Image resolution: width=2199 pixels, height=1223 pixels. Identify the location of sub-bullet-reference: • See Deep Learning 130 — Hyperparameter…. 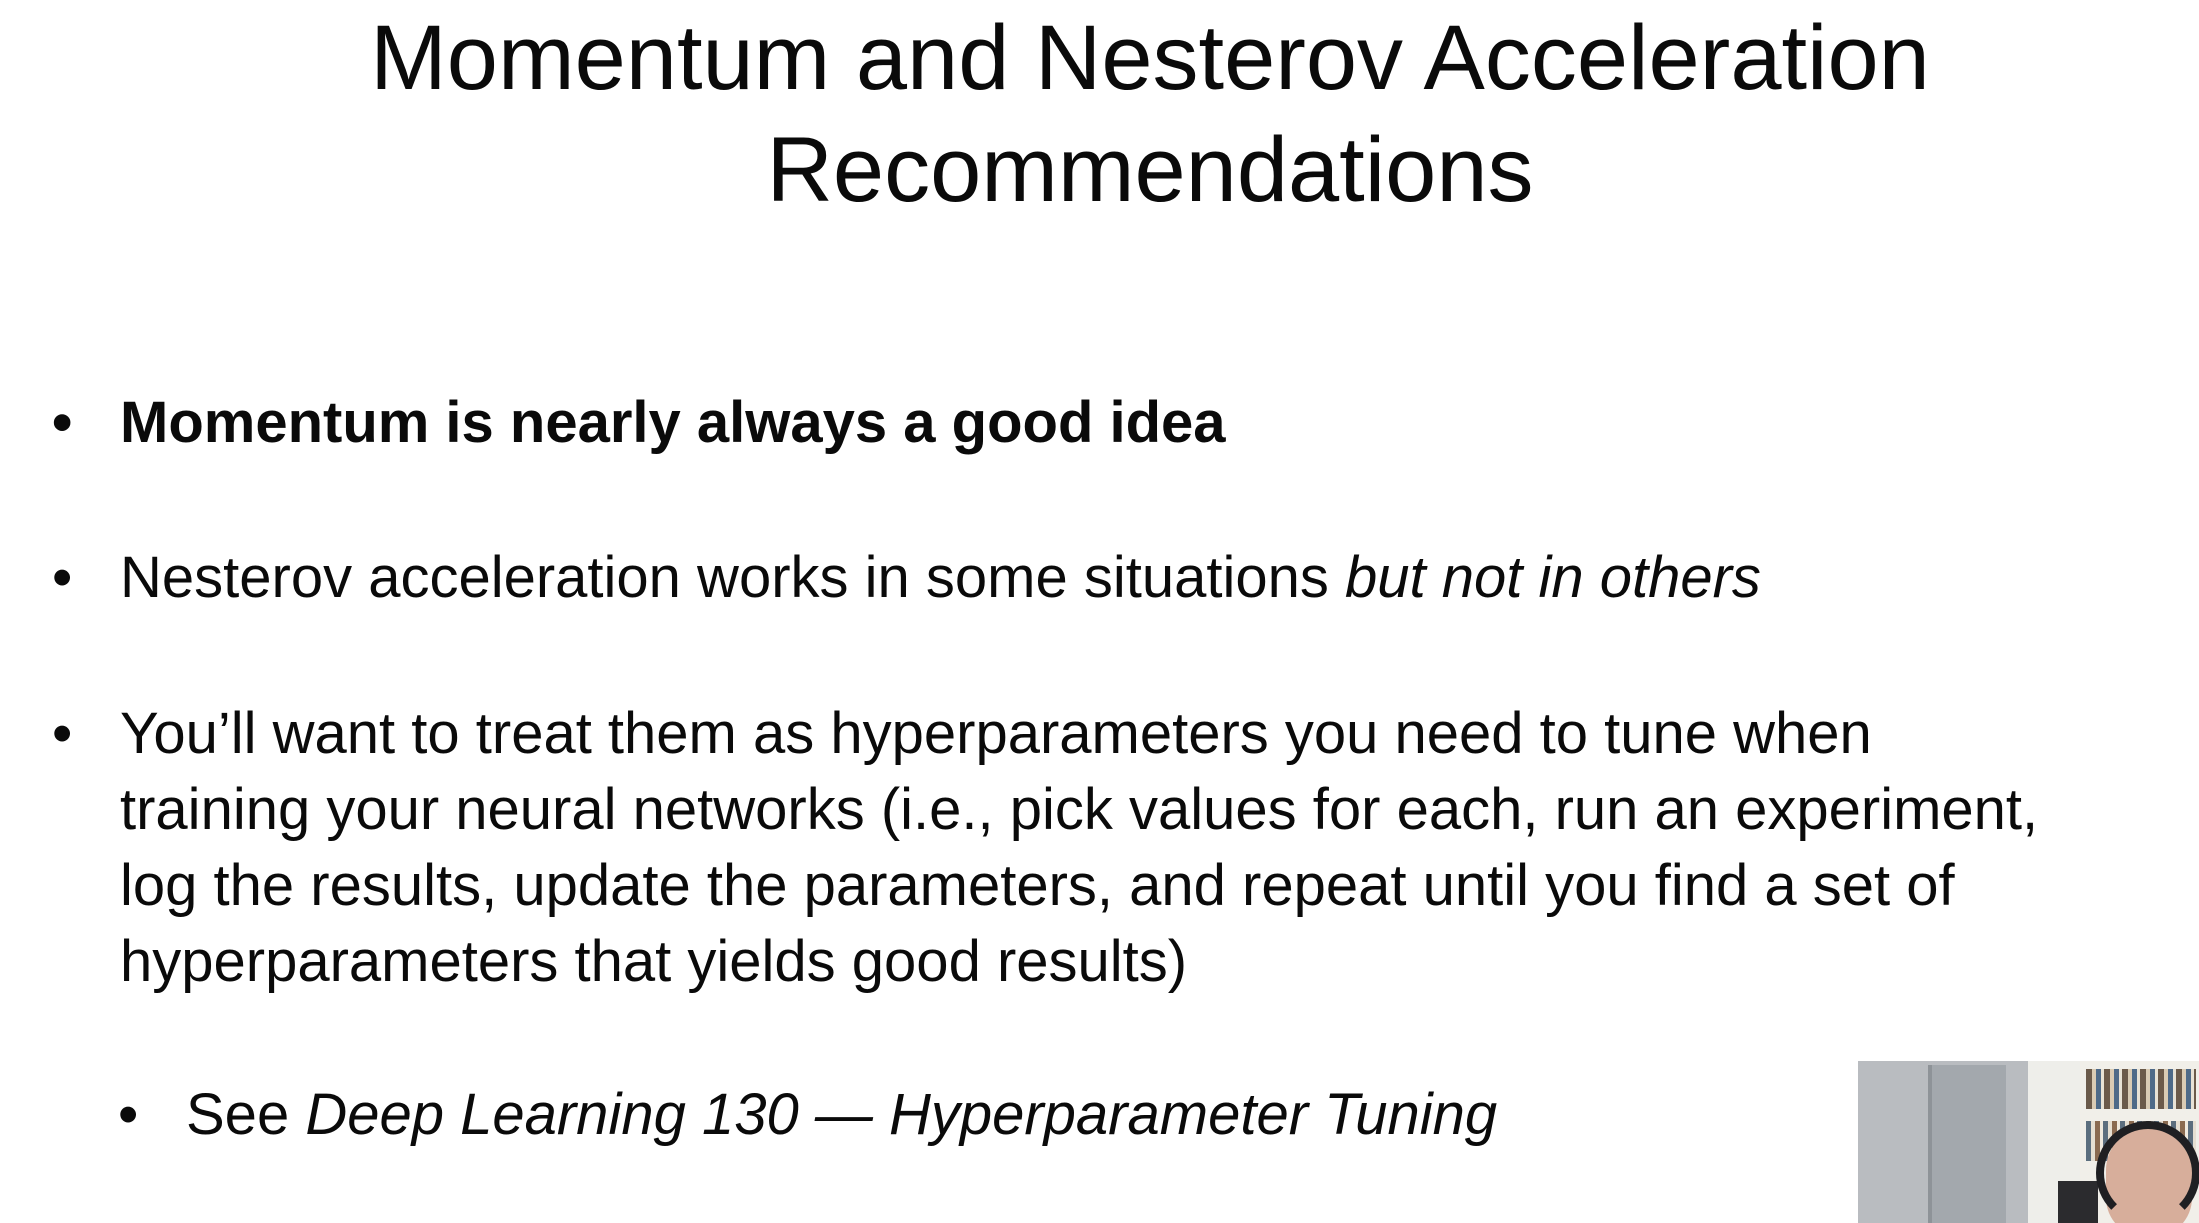
(808, 1115).